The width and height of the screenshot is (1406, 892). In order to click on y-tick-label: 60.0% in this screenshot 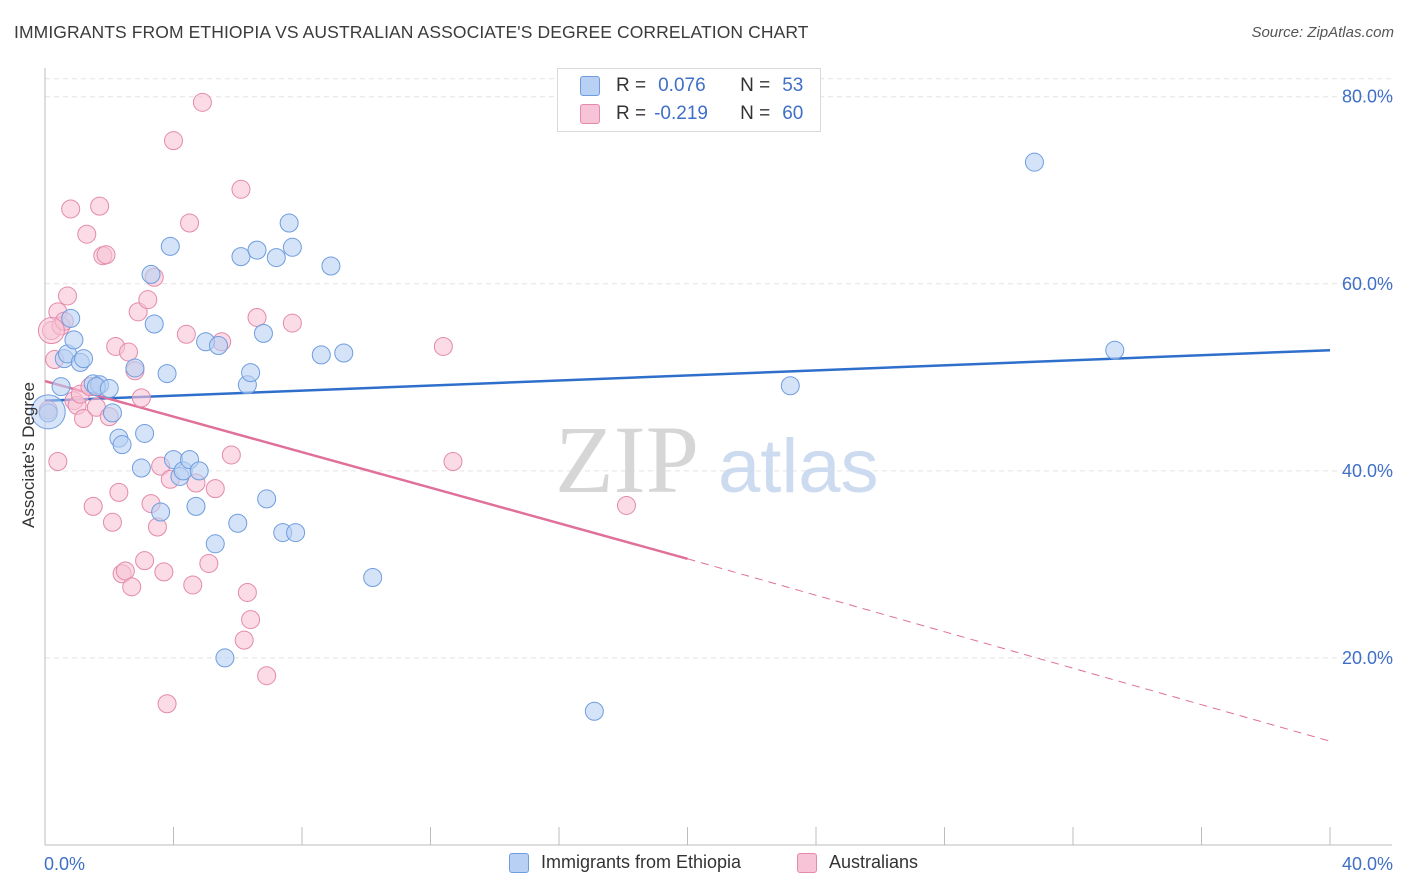, I will do `click(1367, 284)`.